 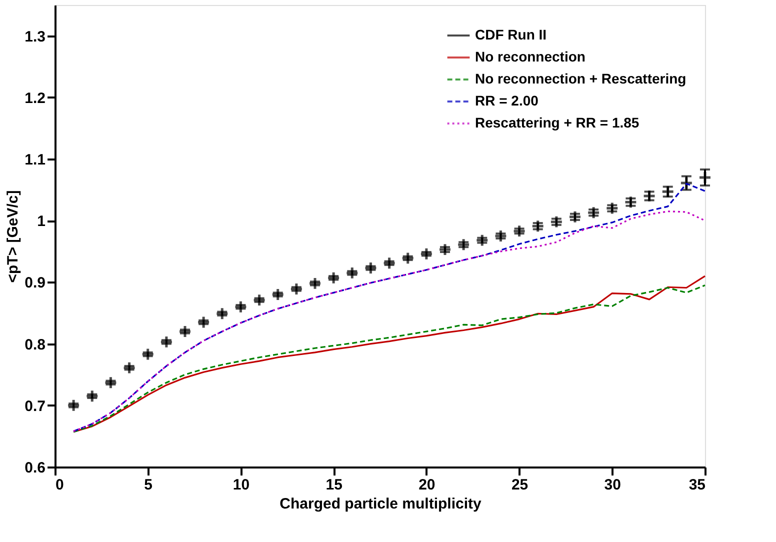 I want to click on y-tick-label: 0.8, so click(x=35, y=345).